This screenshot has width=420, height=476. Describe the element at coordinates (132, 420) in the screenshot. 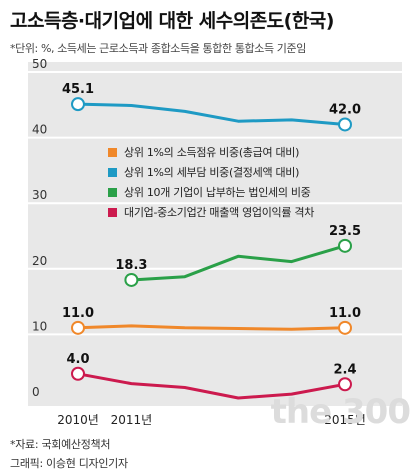

I see `x-tick-label: 2011년` at that location.